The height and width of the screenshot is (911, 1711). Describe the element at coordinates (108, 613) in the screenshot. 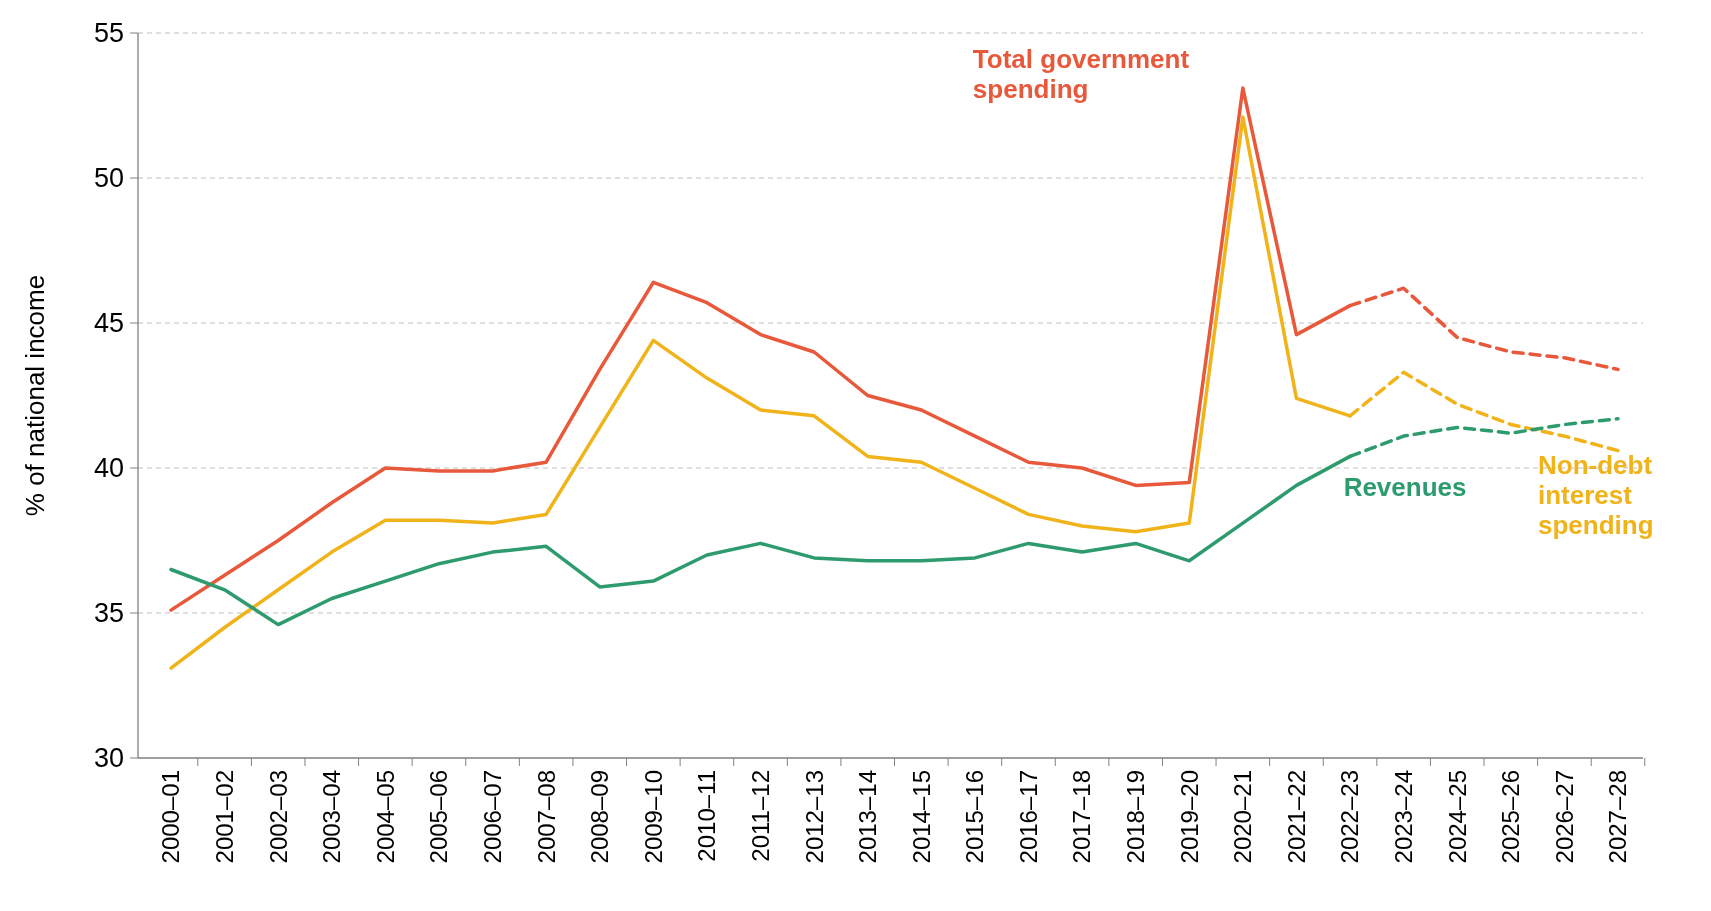

I see `y-tick-label: 35` at that location.